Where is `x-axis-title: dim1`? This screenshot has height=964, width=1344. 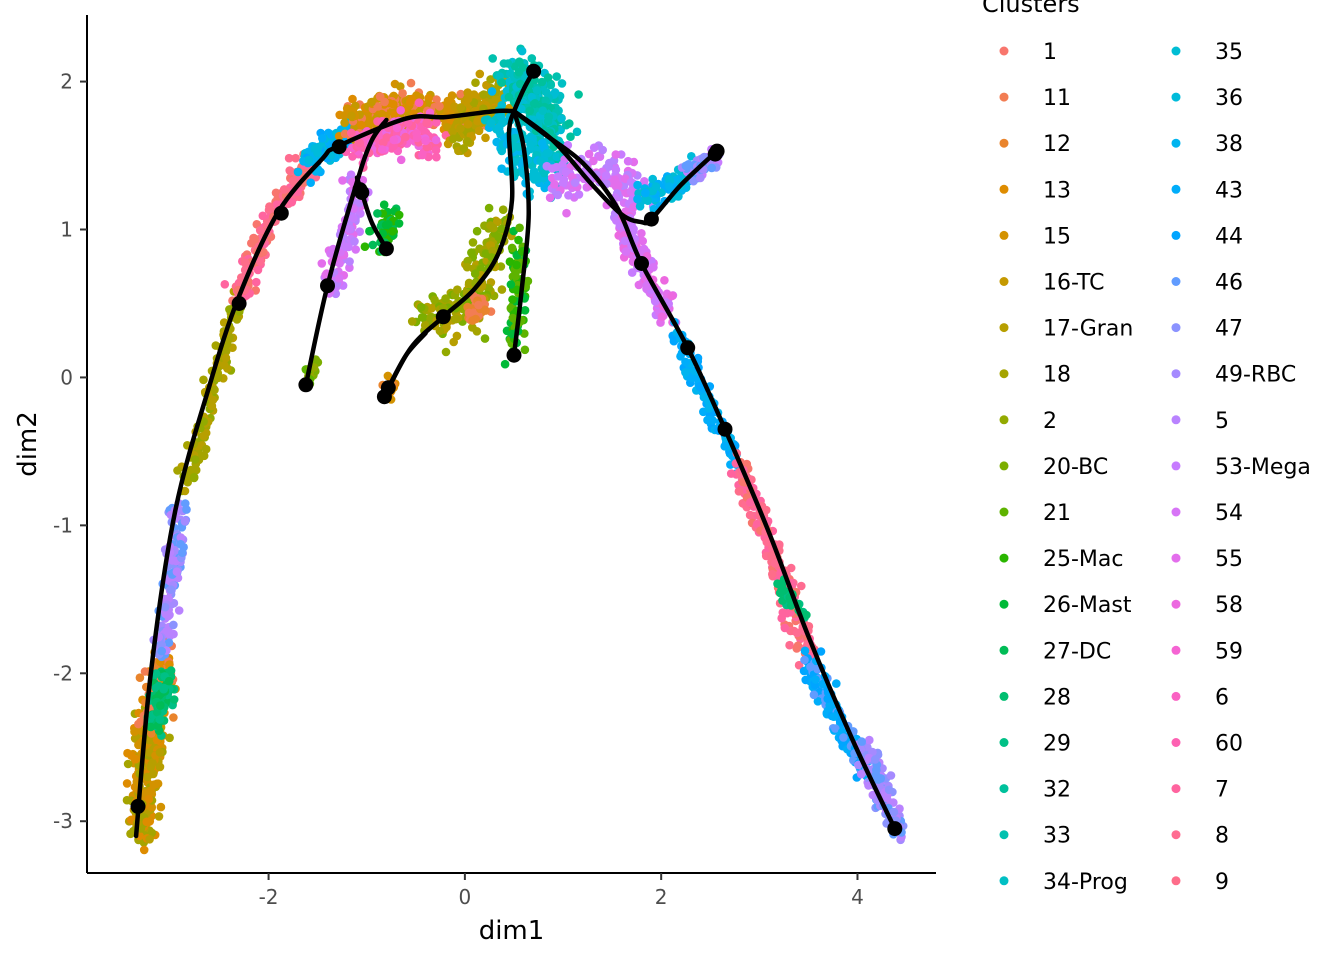 x-axis-title: dim1 is located at coordinates (512, 931).